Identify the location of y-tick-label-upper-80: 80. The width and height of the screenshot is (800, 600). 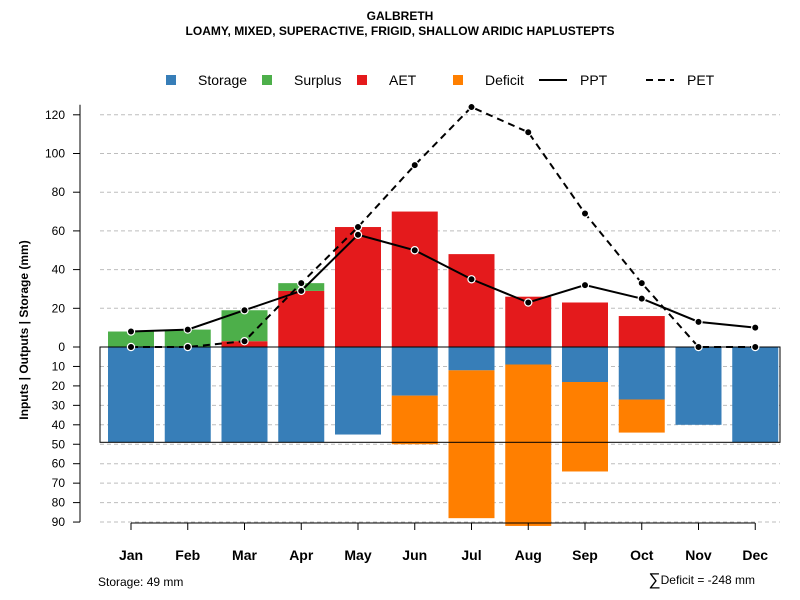
(59, 192).